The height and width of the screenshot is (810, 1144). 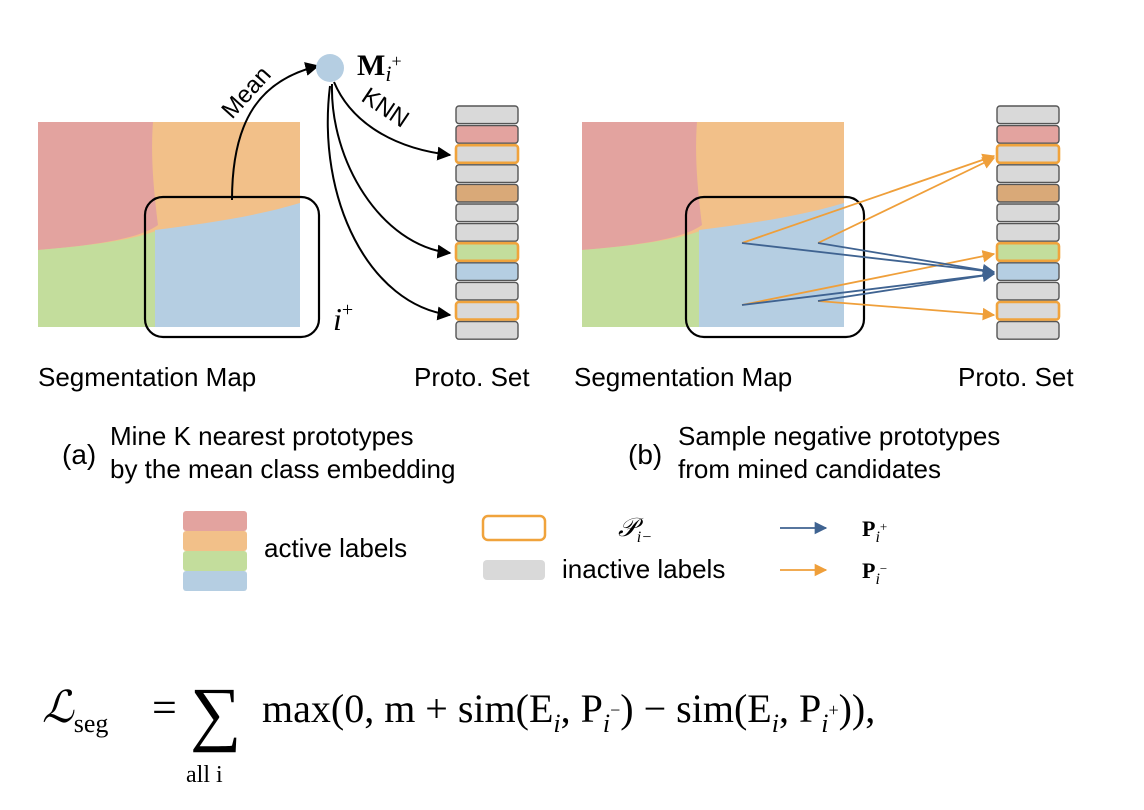 I want to click on seg-map-label-a: Segmentation Map, so click(x=147, y=377).